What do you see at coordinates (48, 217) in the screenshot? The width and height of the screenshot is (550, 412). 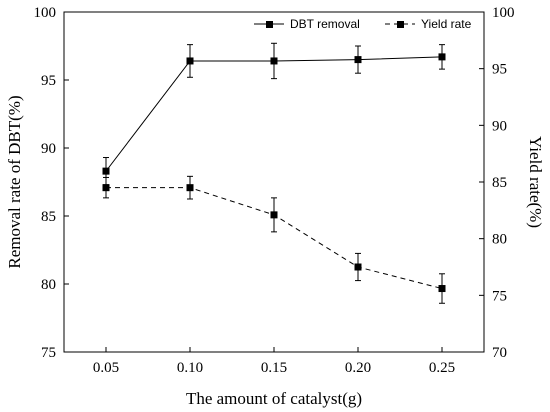 I see `y-left-tick-label: 85` at bounding box center [48, 217].